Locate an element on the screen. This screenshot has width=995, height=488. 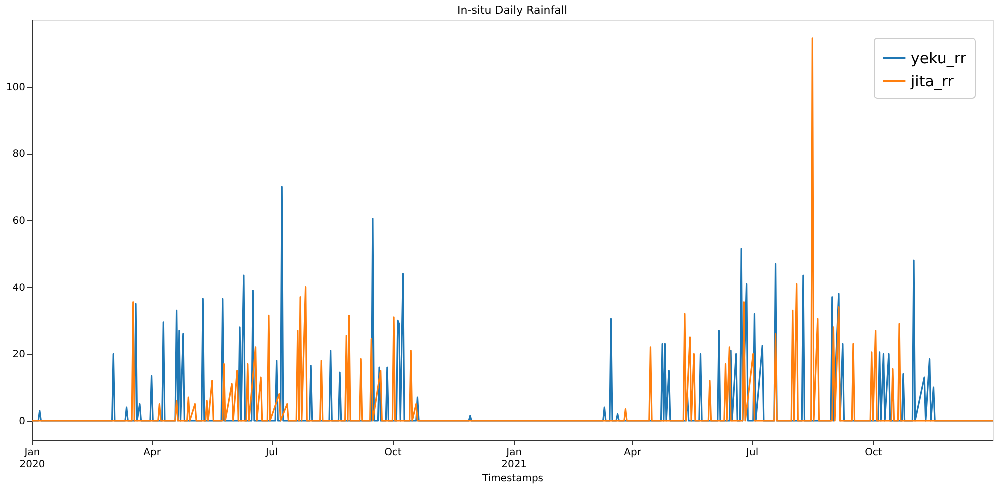
legend-label: yeku_rr is located at coordinates (939, 59).